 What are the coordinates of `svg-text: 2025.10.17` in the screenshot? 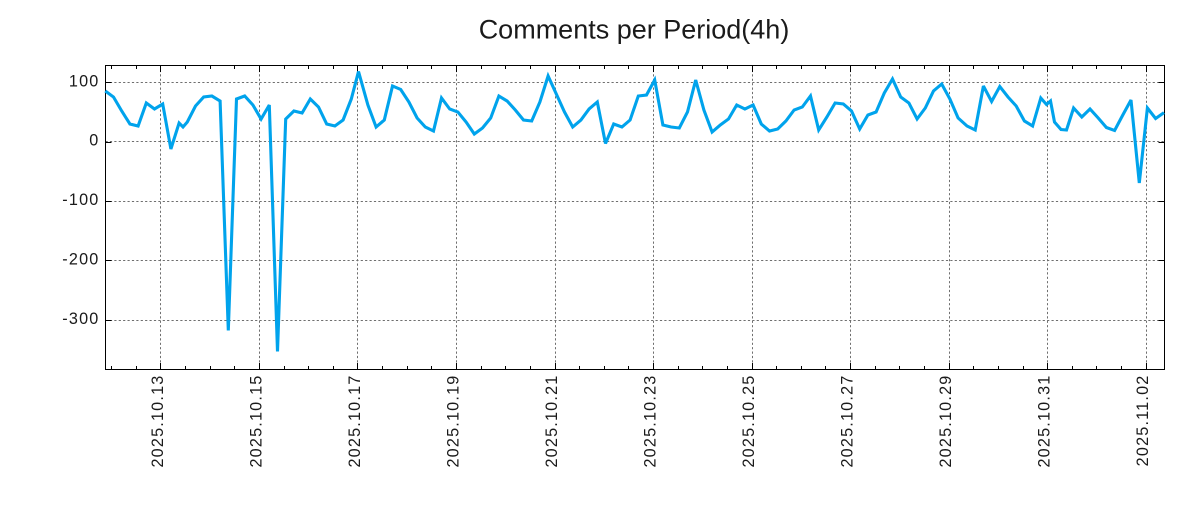 It's located at (355, 421).